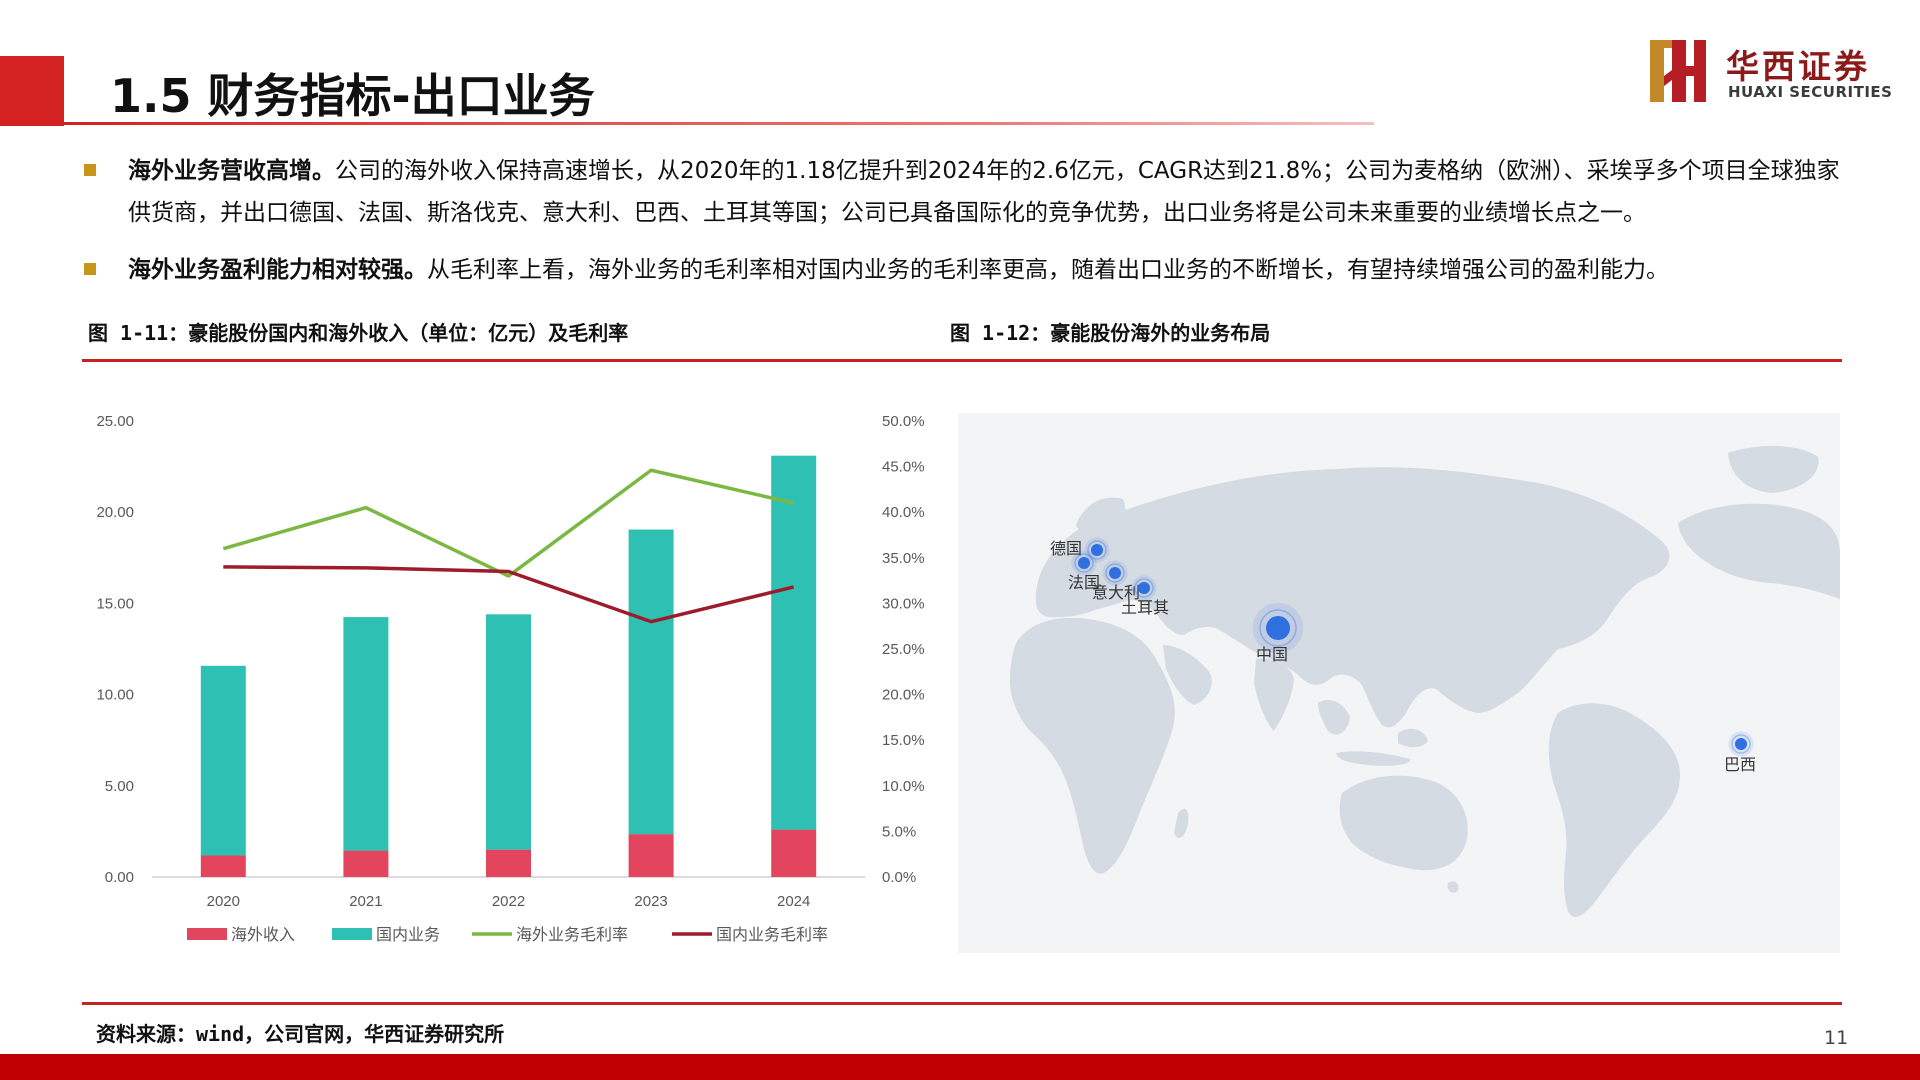 The width and height of the screenshot is (1920, 1080). I want to click on y-right-tick-label: 45.0%, so click(903, 467).